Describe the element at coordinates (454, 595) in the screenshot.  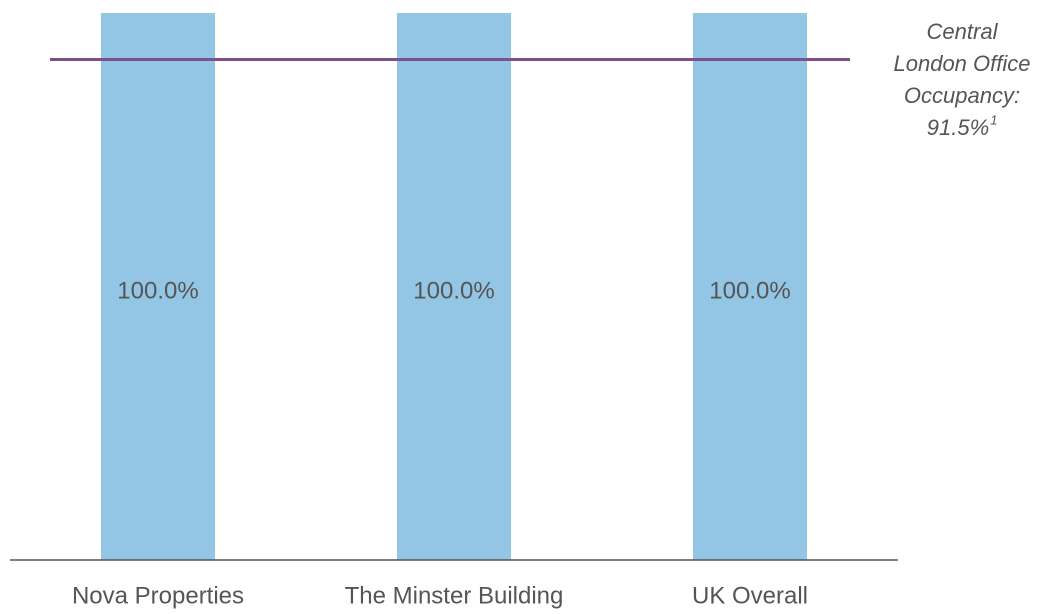
I see `x-tick-label: The Minster Building` at that location.